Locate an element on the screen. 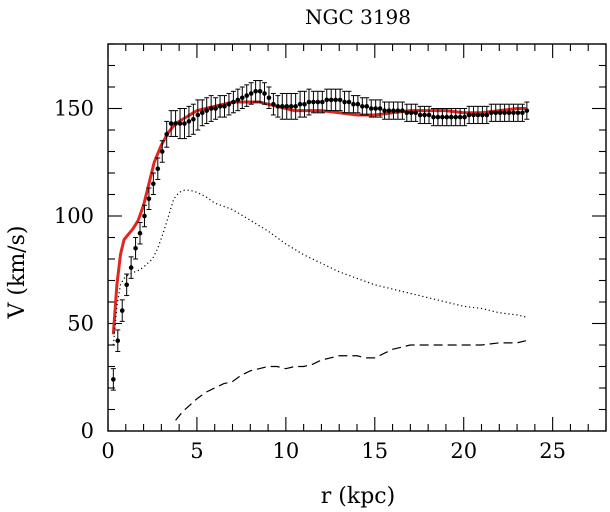 This screenshot has height=512, width=610. chart-title: NGC 3198 is located at coordinates (358, 17).